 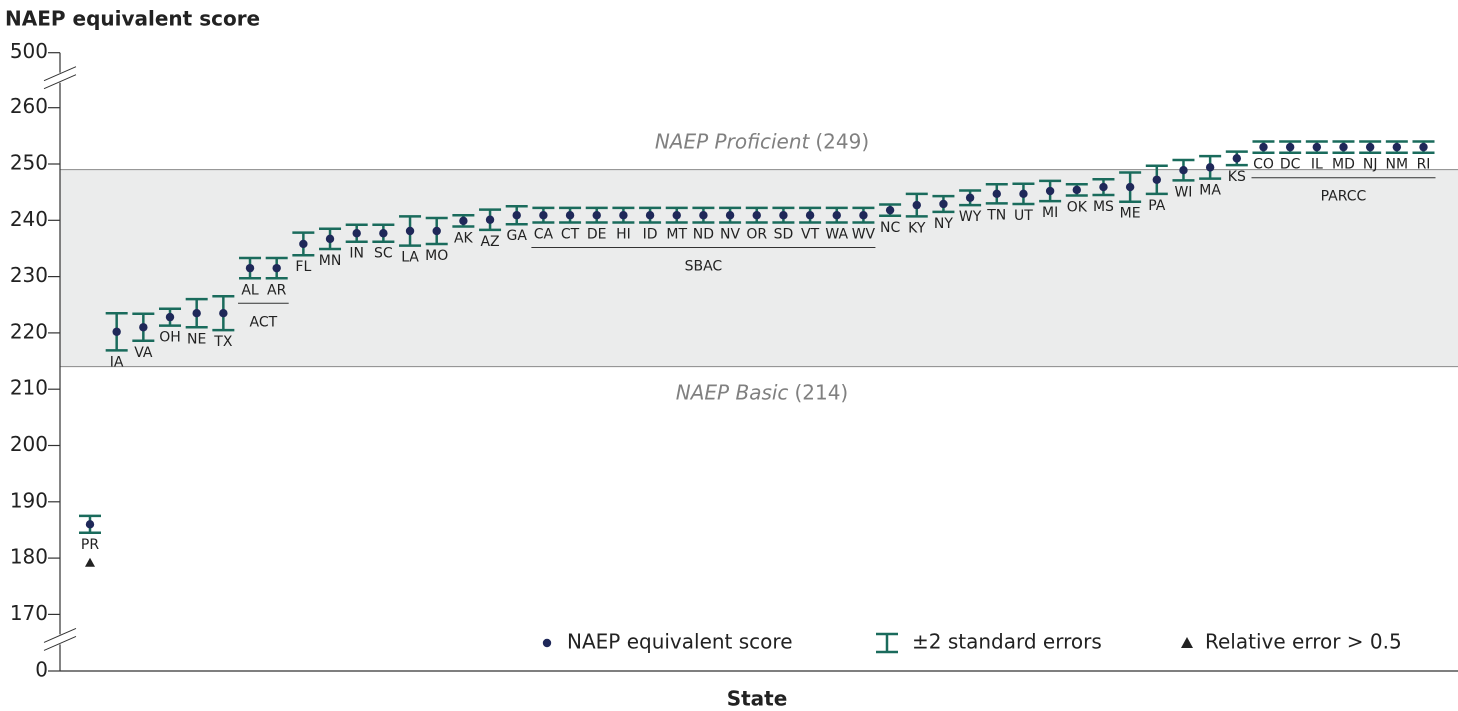 I want to click on x-tick-label: VT, so click(x=810, y=235).